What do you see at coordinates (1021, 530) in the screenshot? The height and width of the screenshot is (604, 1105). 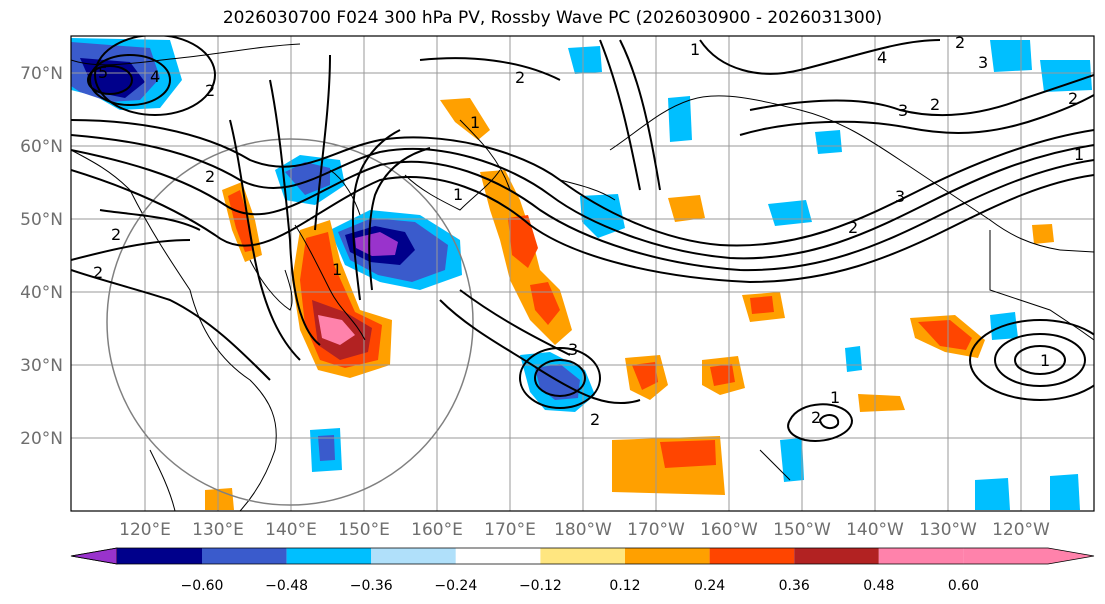 I see `lon-label: 120°W` at bounding box center [1021, 530].